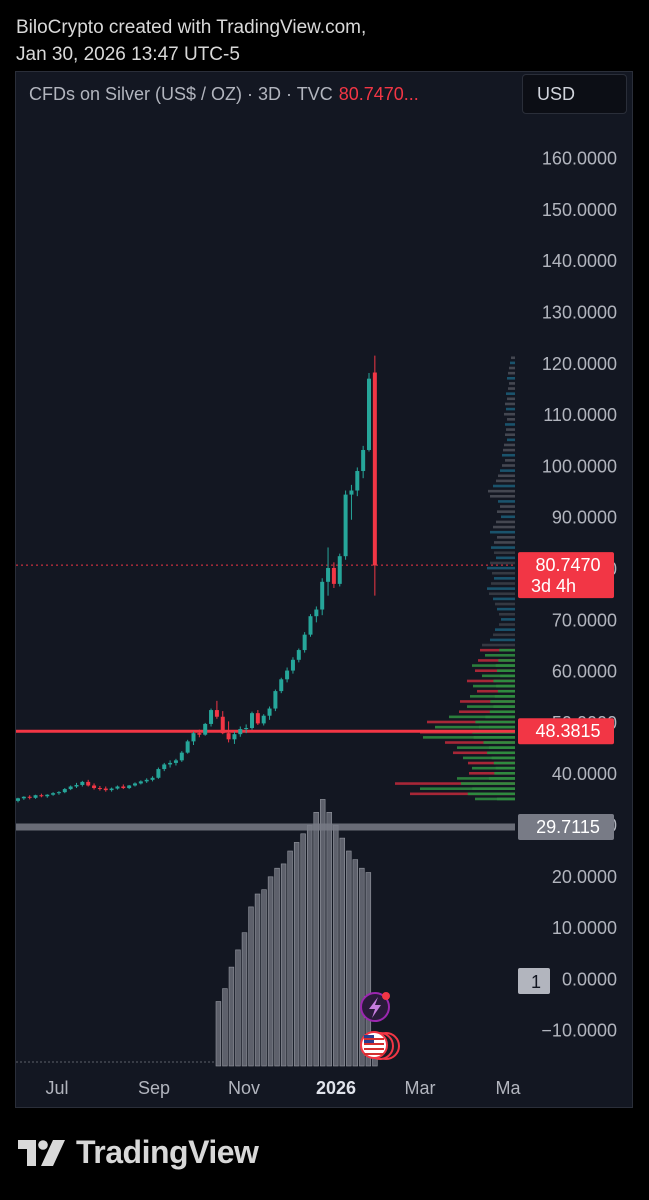 This screenshot has height=1200, width=649. Describe the element at coordinates (244, 1088) in the screenshot. I see `time-axis-tick: Nov` at that location.